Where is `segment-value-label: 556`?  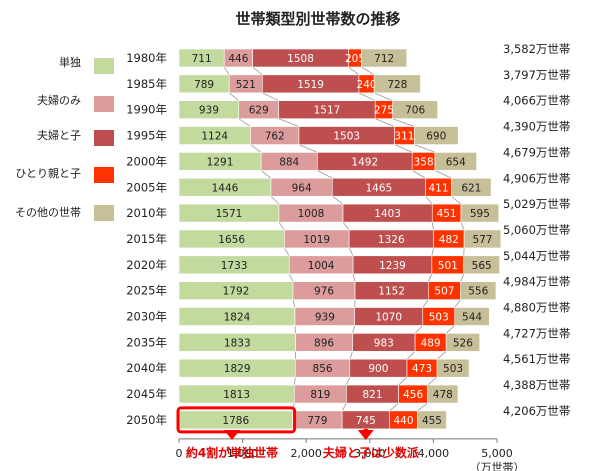 segment-value-label: 556 is located at coordinates (478, 292).